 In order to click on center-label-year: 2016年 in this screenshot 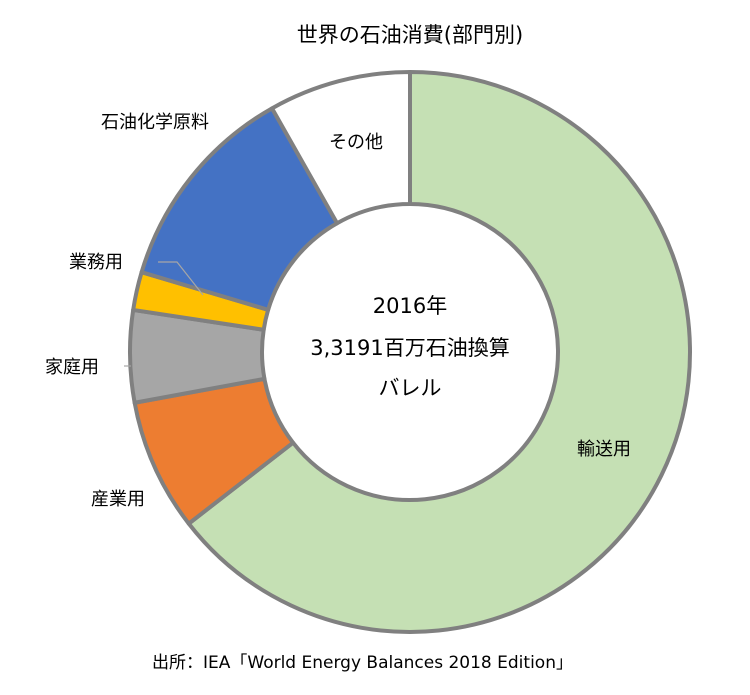, I will do `click(410, 306)`.